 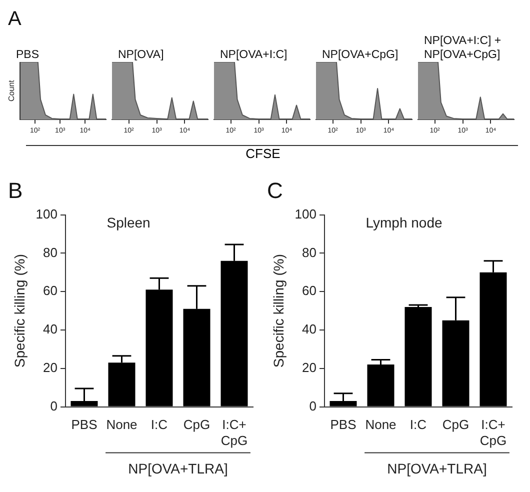 What do you see at coordinates (263, 153) in the screenshot?
I see `x-axis-title: CFSE` at bounding box center [263, 153].